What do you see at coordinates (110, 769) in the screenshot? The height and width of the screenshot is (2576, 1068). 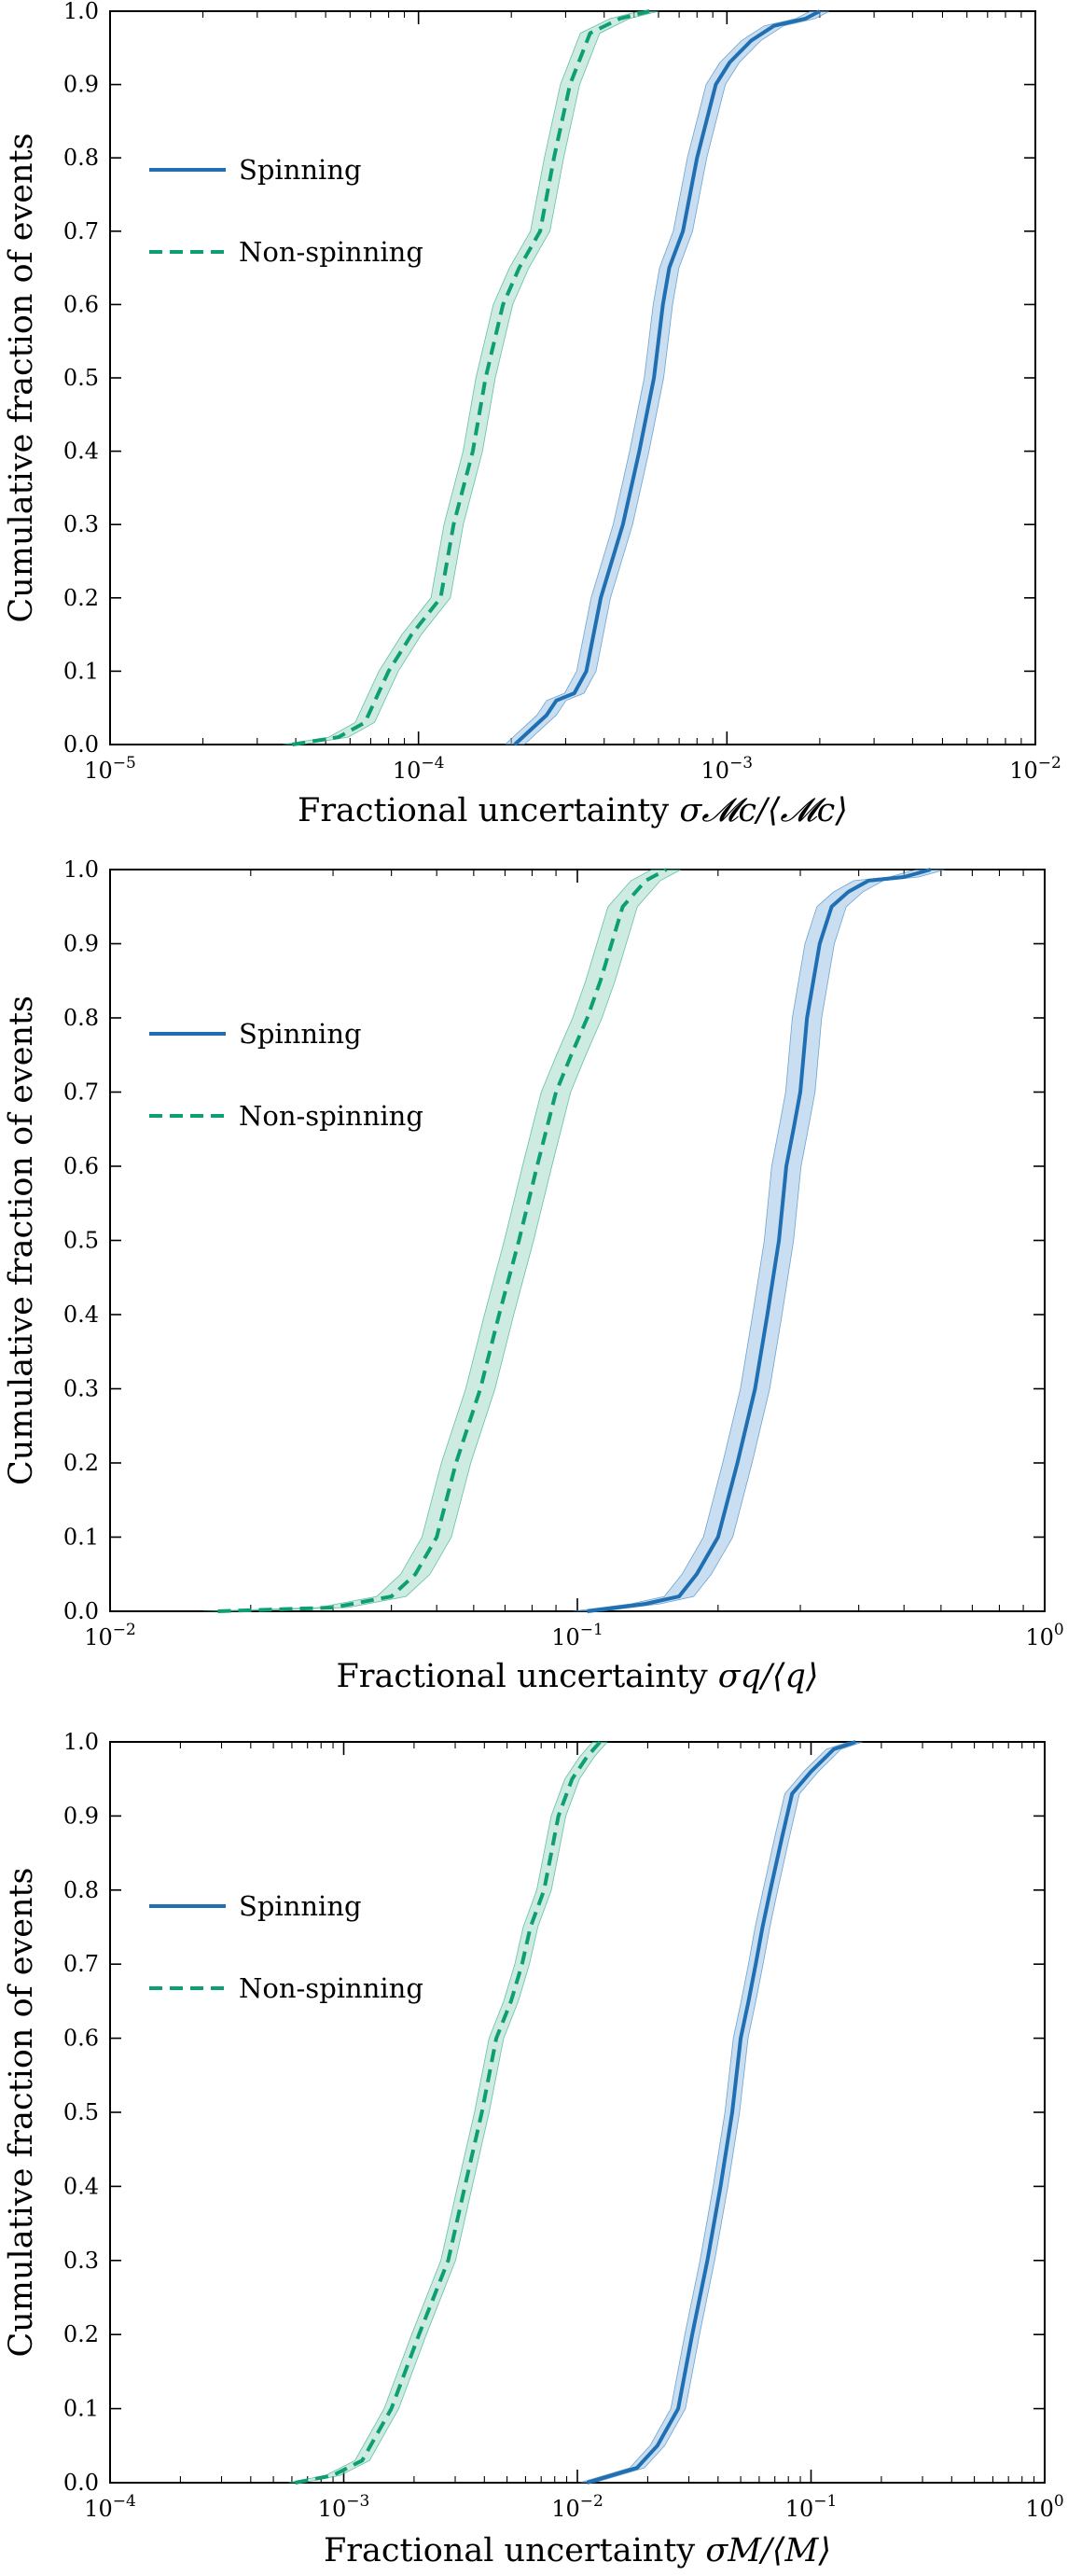 I see `x-tick-label: 10⁻⁵` at bounding box center [110, 769].